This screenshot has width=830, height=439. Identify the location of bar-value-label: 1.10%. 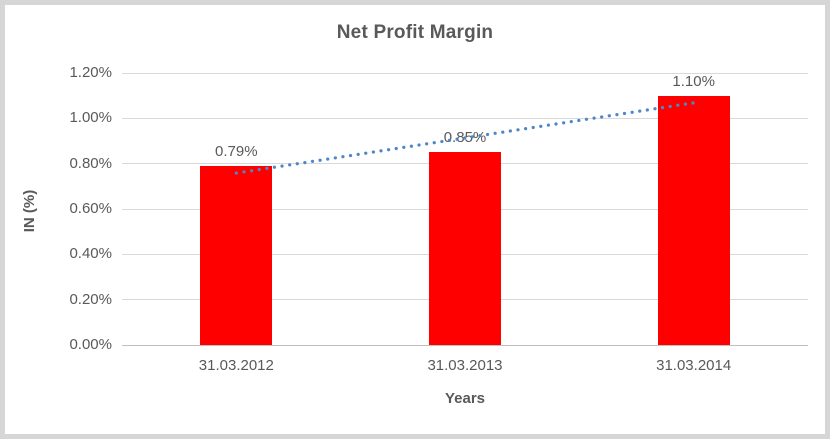
(693, 81).